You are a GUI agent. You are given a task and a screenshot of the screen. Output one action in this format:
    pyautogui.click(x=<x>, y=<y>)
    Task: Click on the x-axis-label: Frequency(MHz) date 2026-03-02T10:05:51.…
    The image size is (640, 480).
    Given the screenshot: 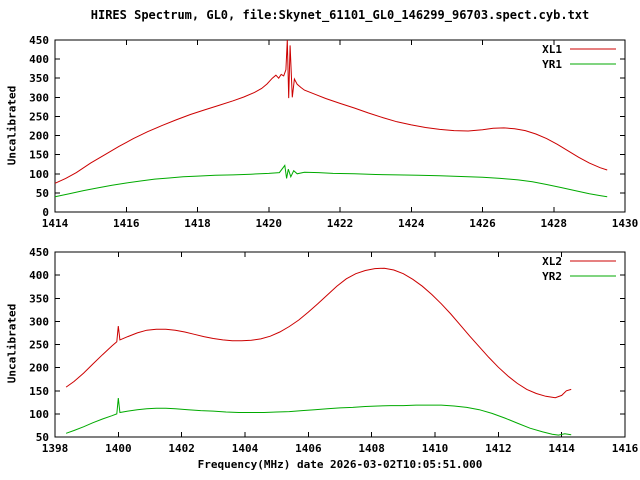 What is the action you would take?
    pyautogui.click(x=340, y=464)
    